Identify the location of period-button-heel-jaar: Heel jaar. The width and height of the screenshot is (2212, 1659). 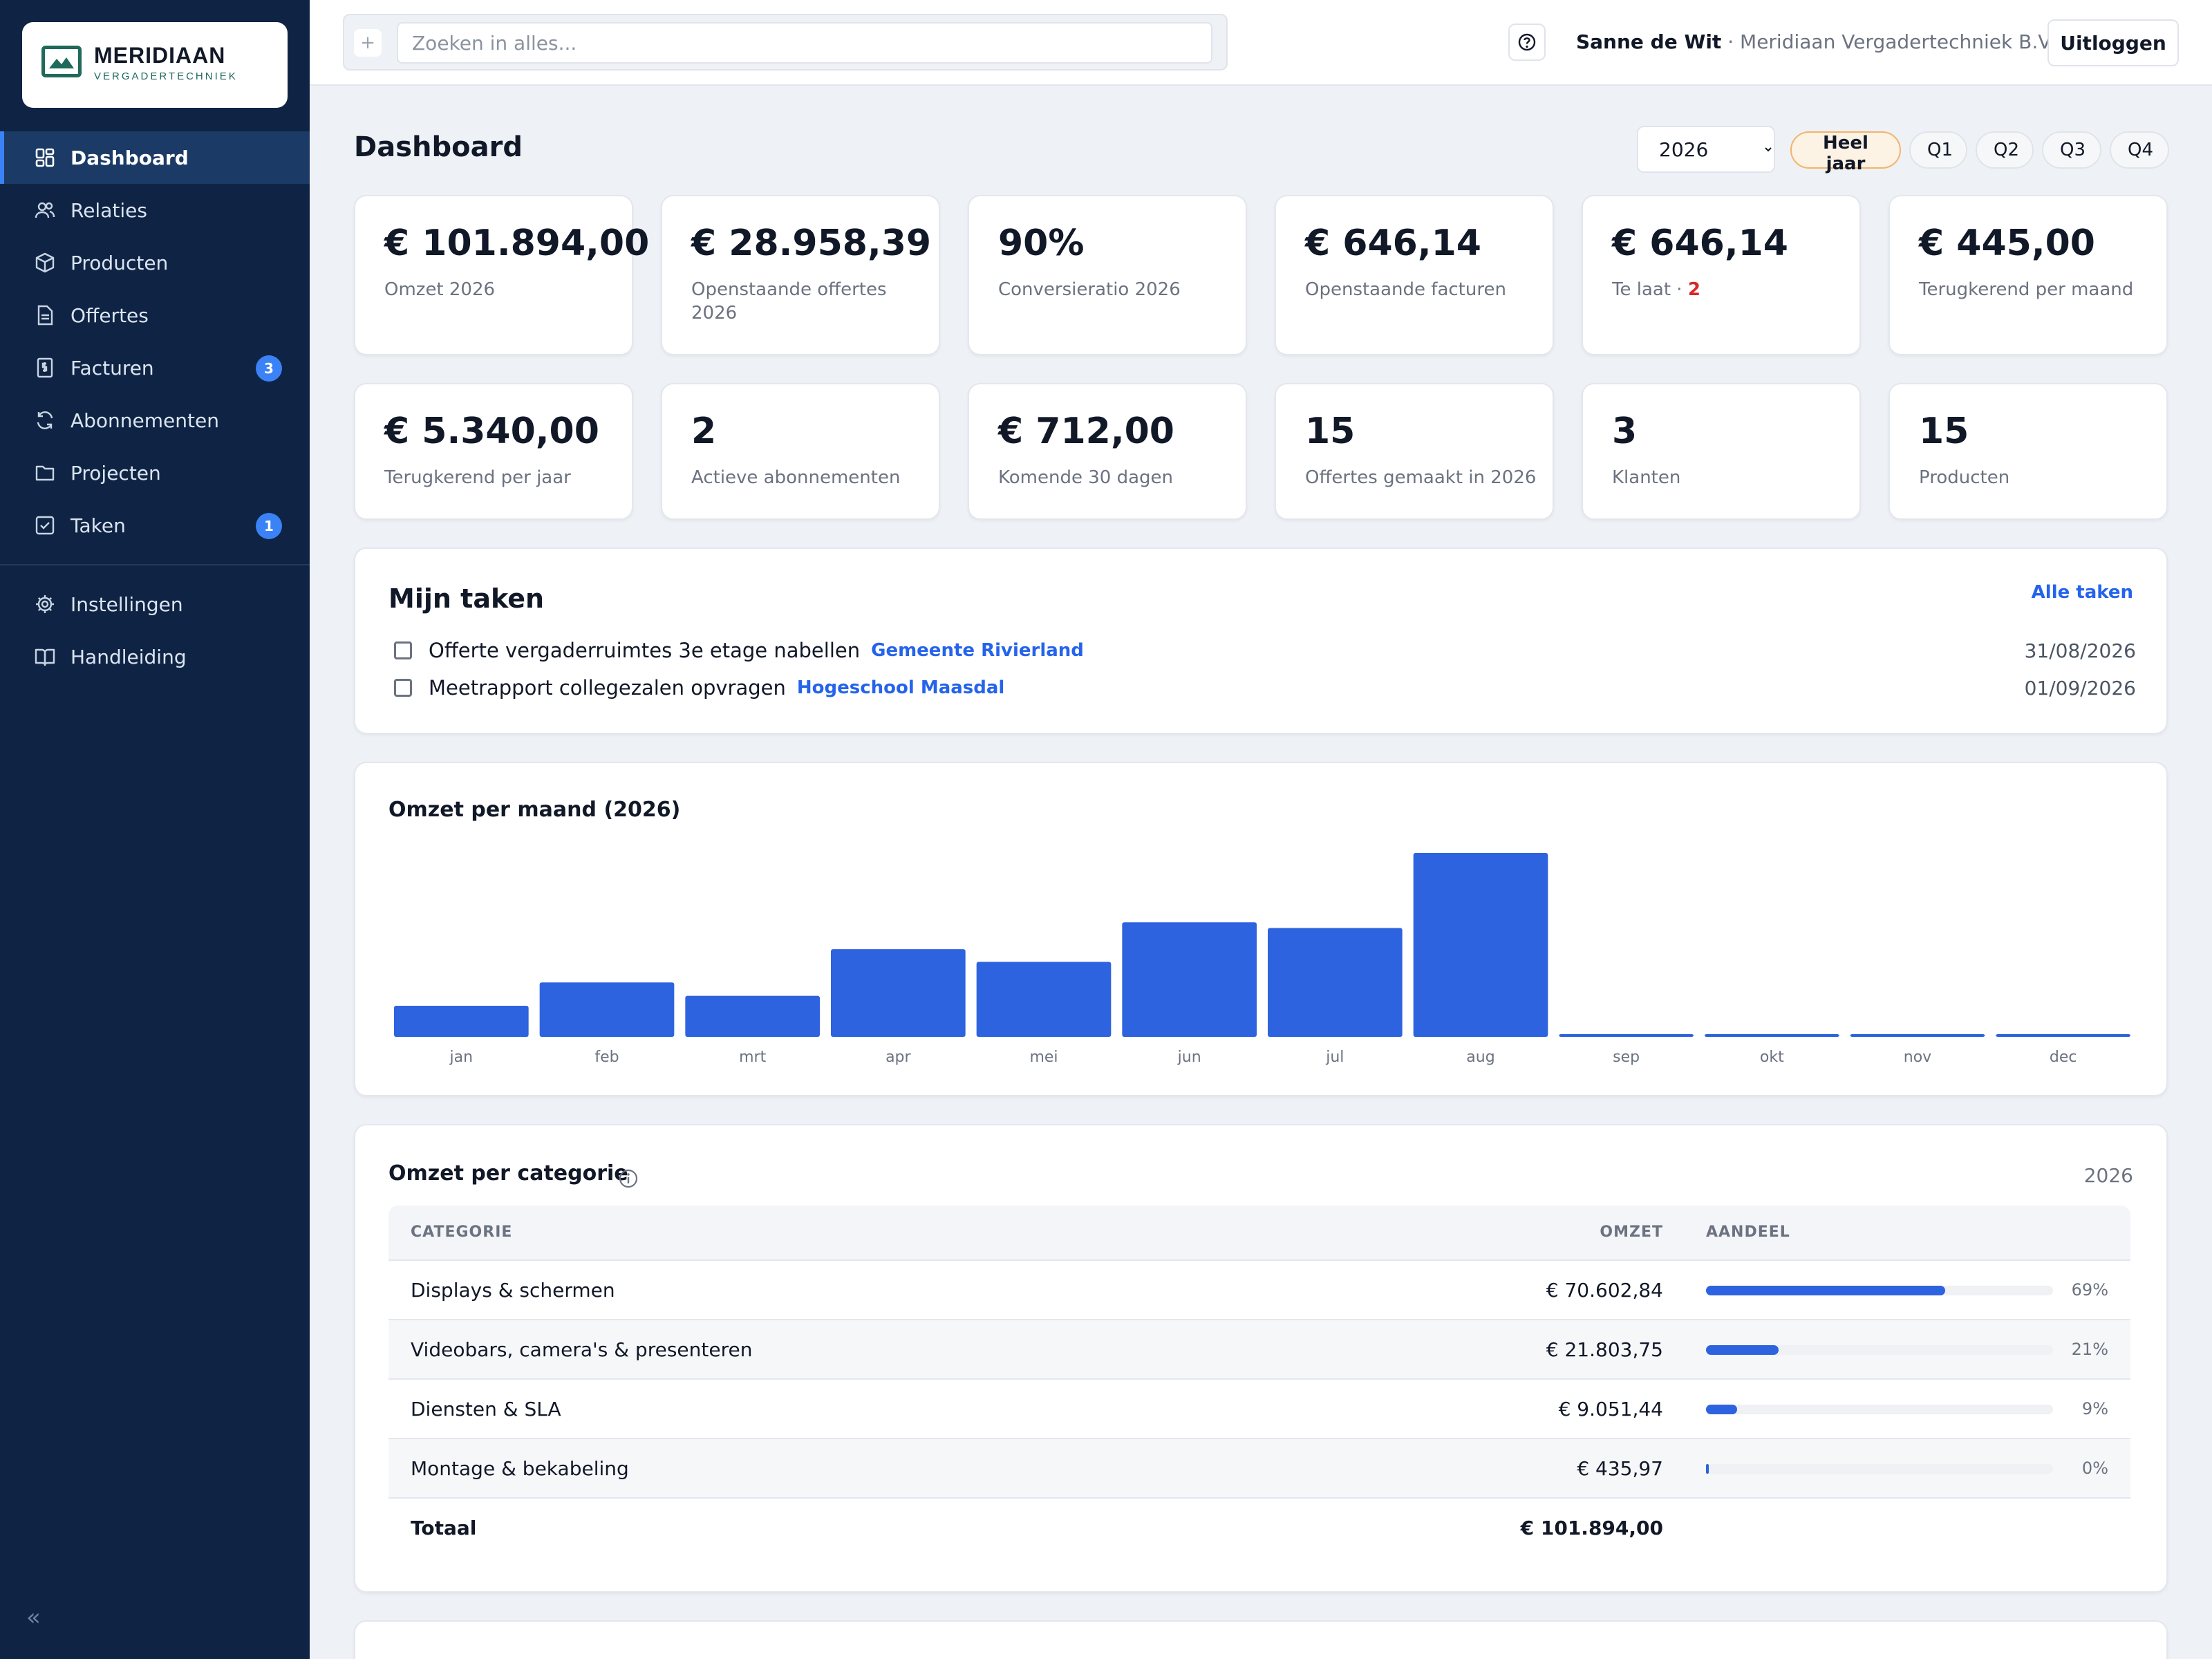
(1845, 152).